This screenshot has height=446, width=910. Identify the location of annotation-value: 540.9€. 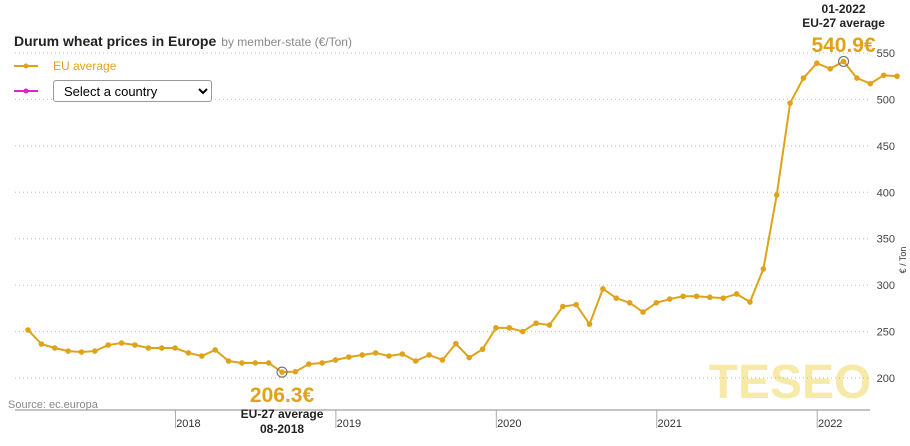
(843, 45).